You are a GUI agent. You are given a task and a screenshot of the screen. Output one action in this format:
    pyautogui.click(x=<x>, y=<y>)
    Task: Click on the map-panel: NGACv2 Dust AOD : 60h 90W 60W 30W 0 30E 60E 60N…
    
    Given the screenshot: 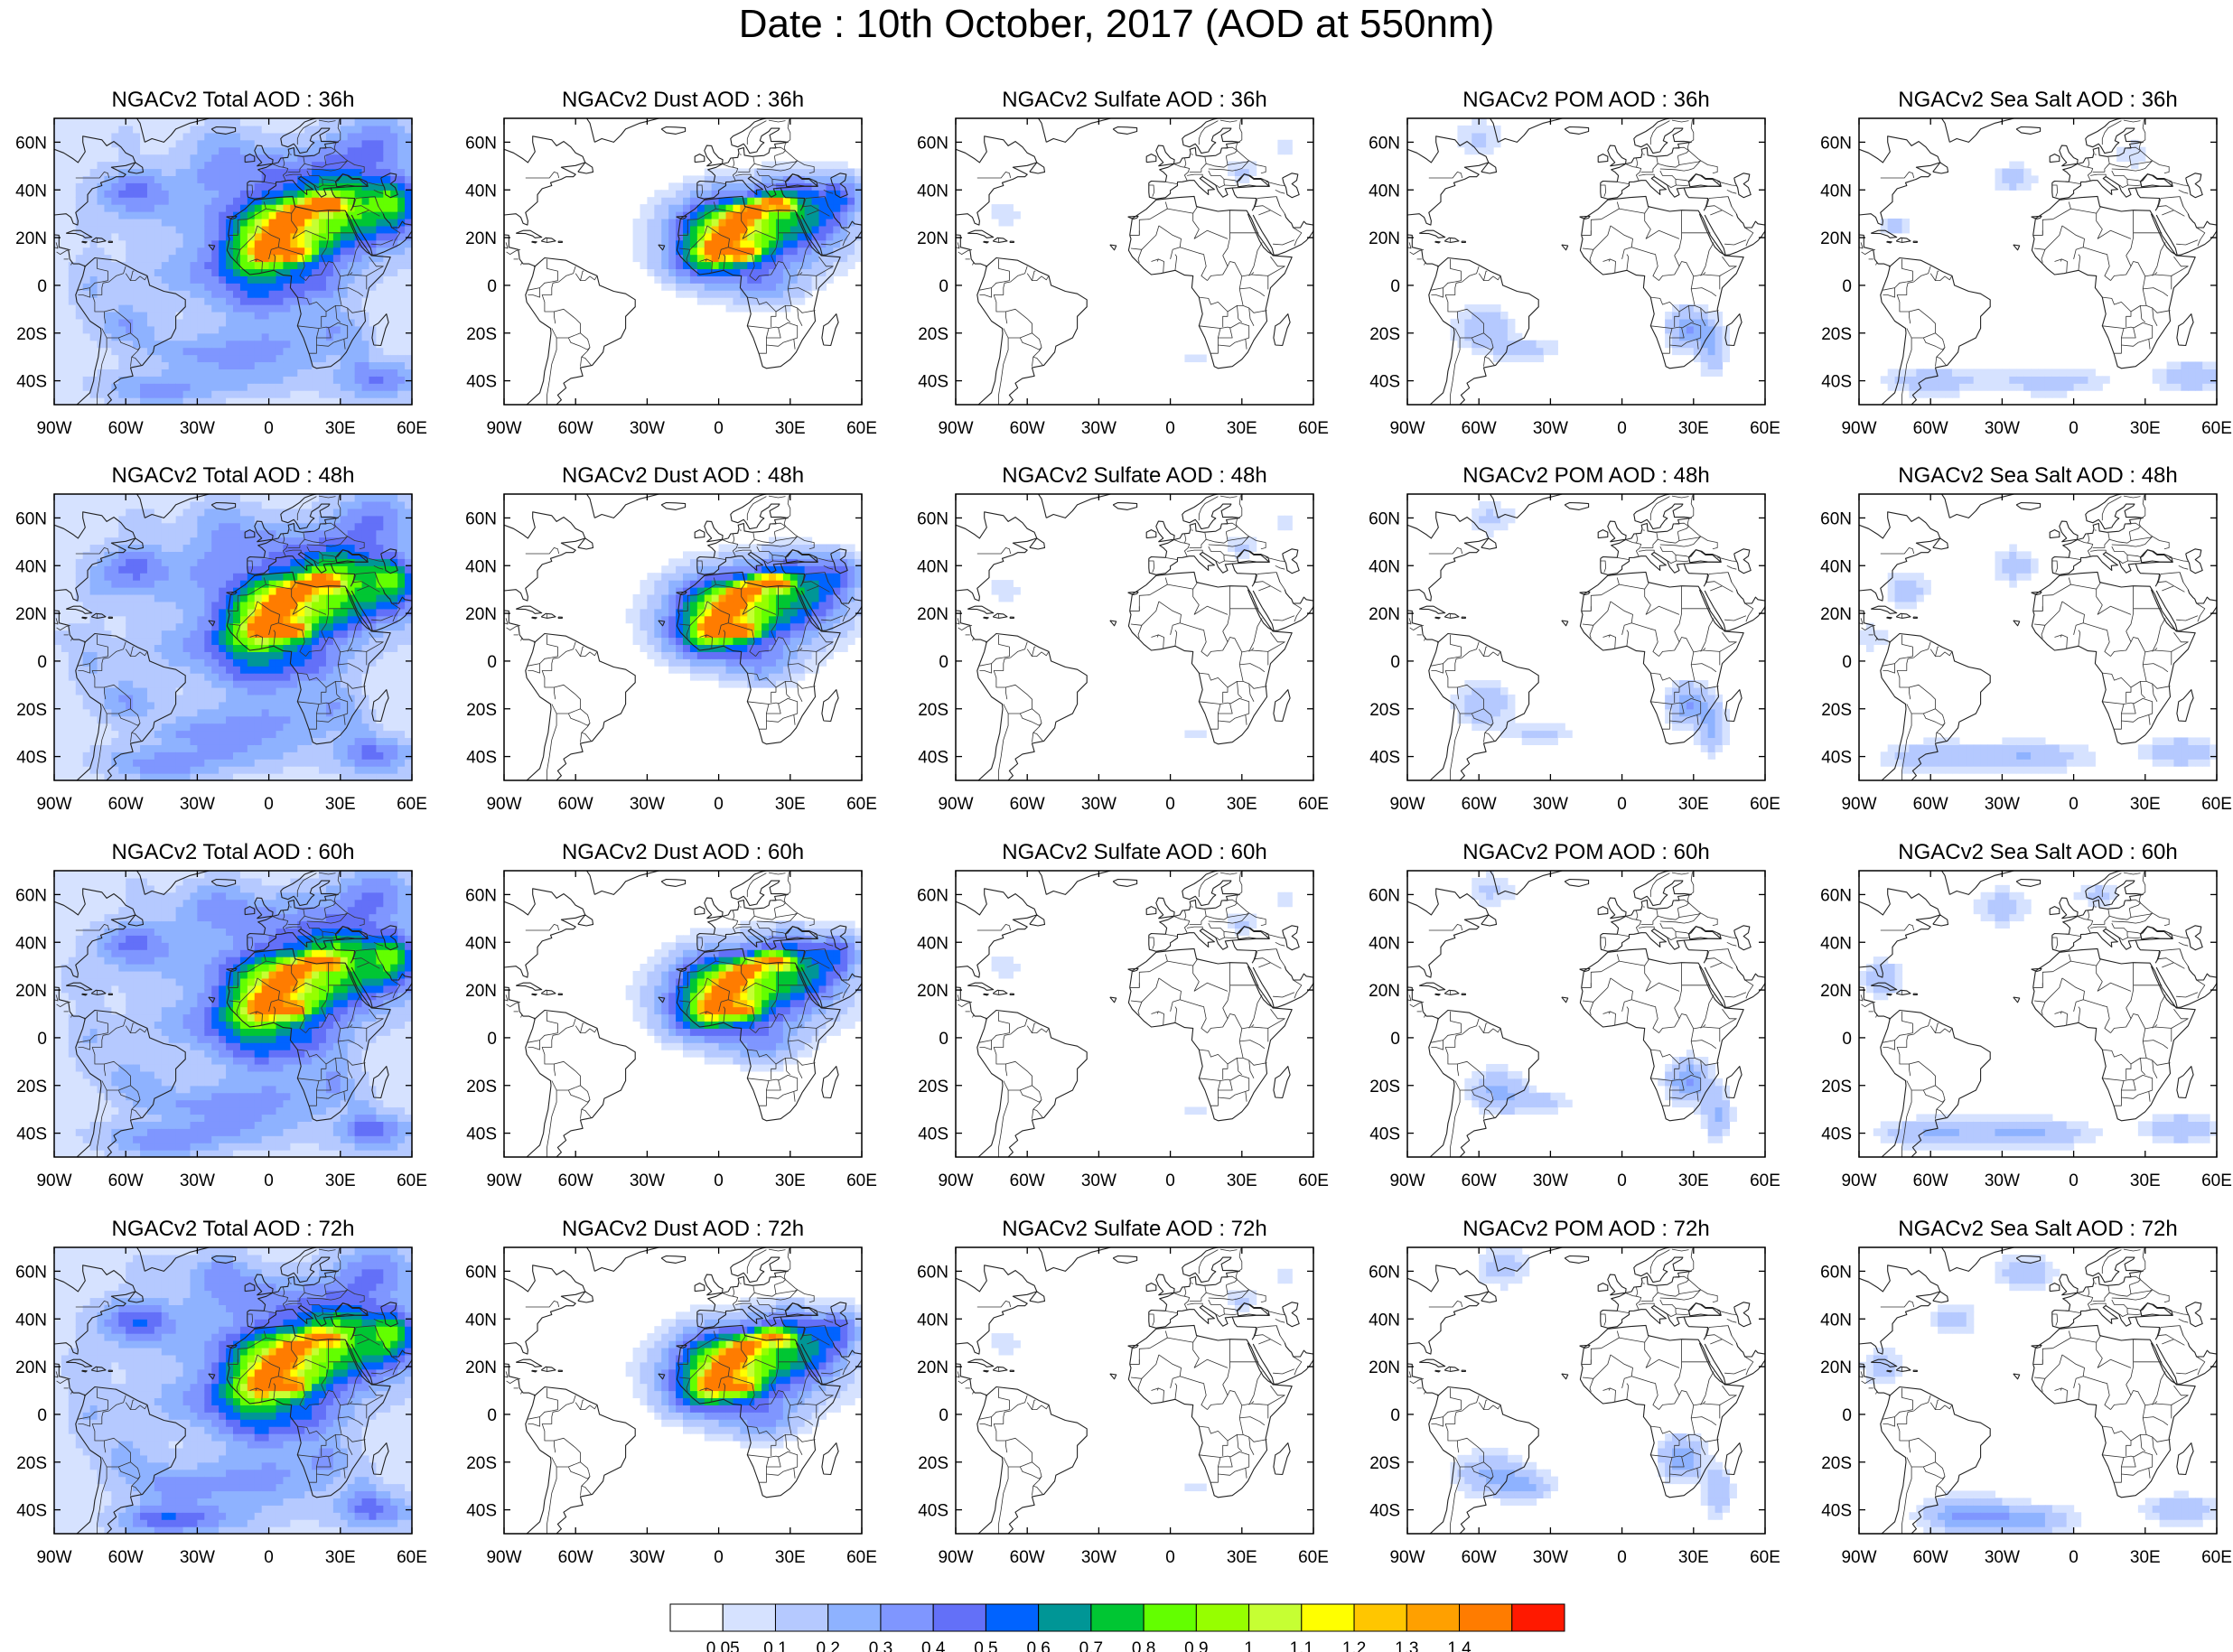 What is the action you would take?
    pyautogui.click(x=671, y=1015)
    